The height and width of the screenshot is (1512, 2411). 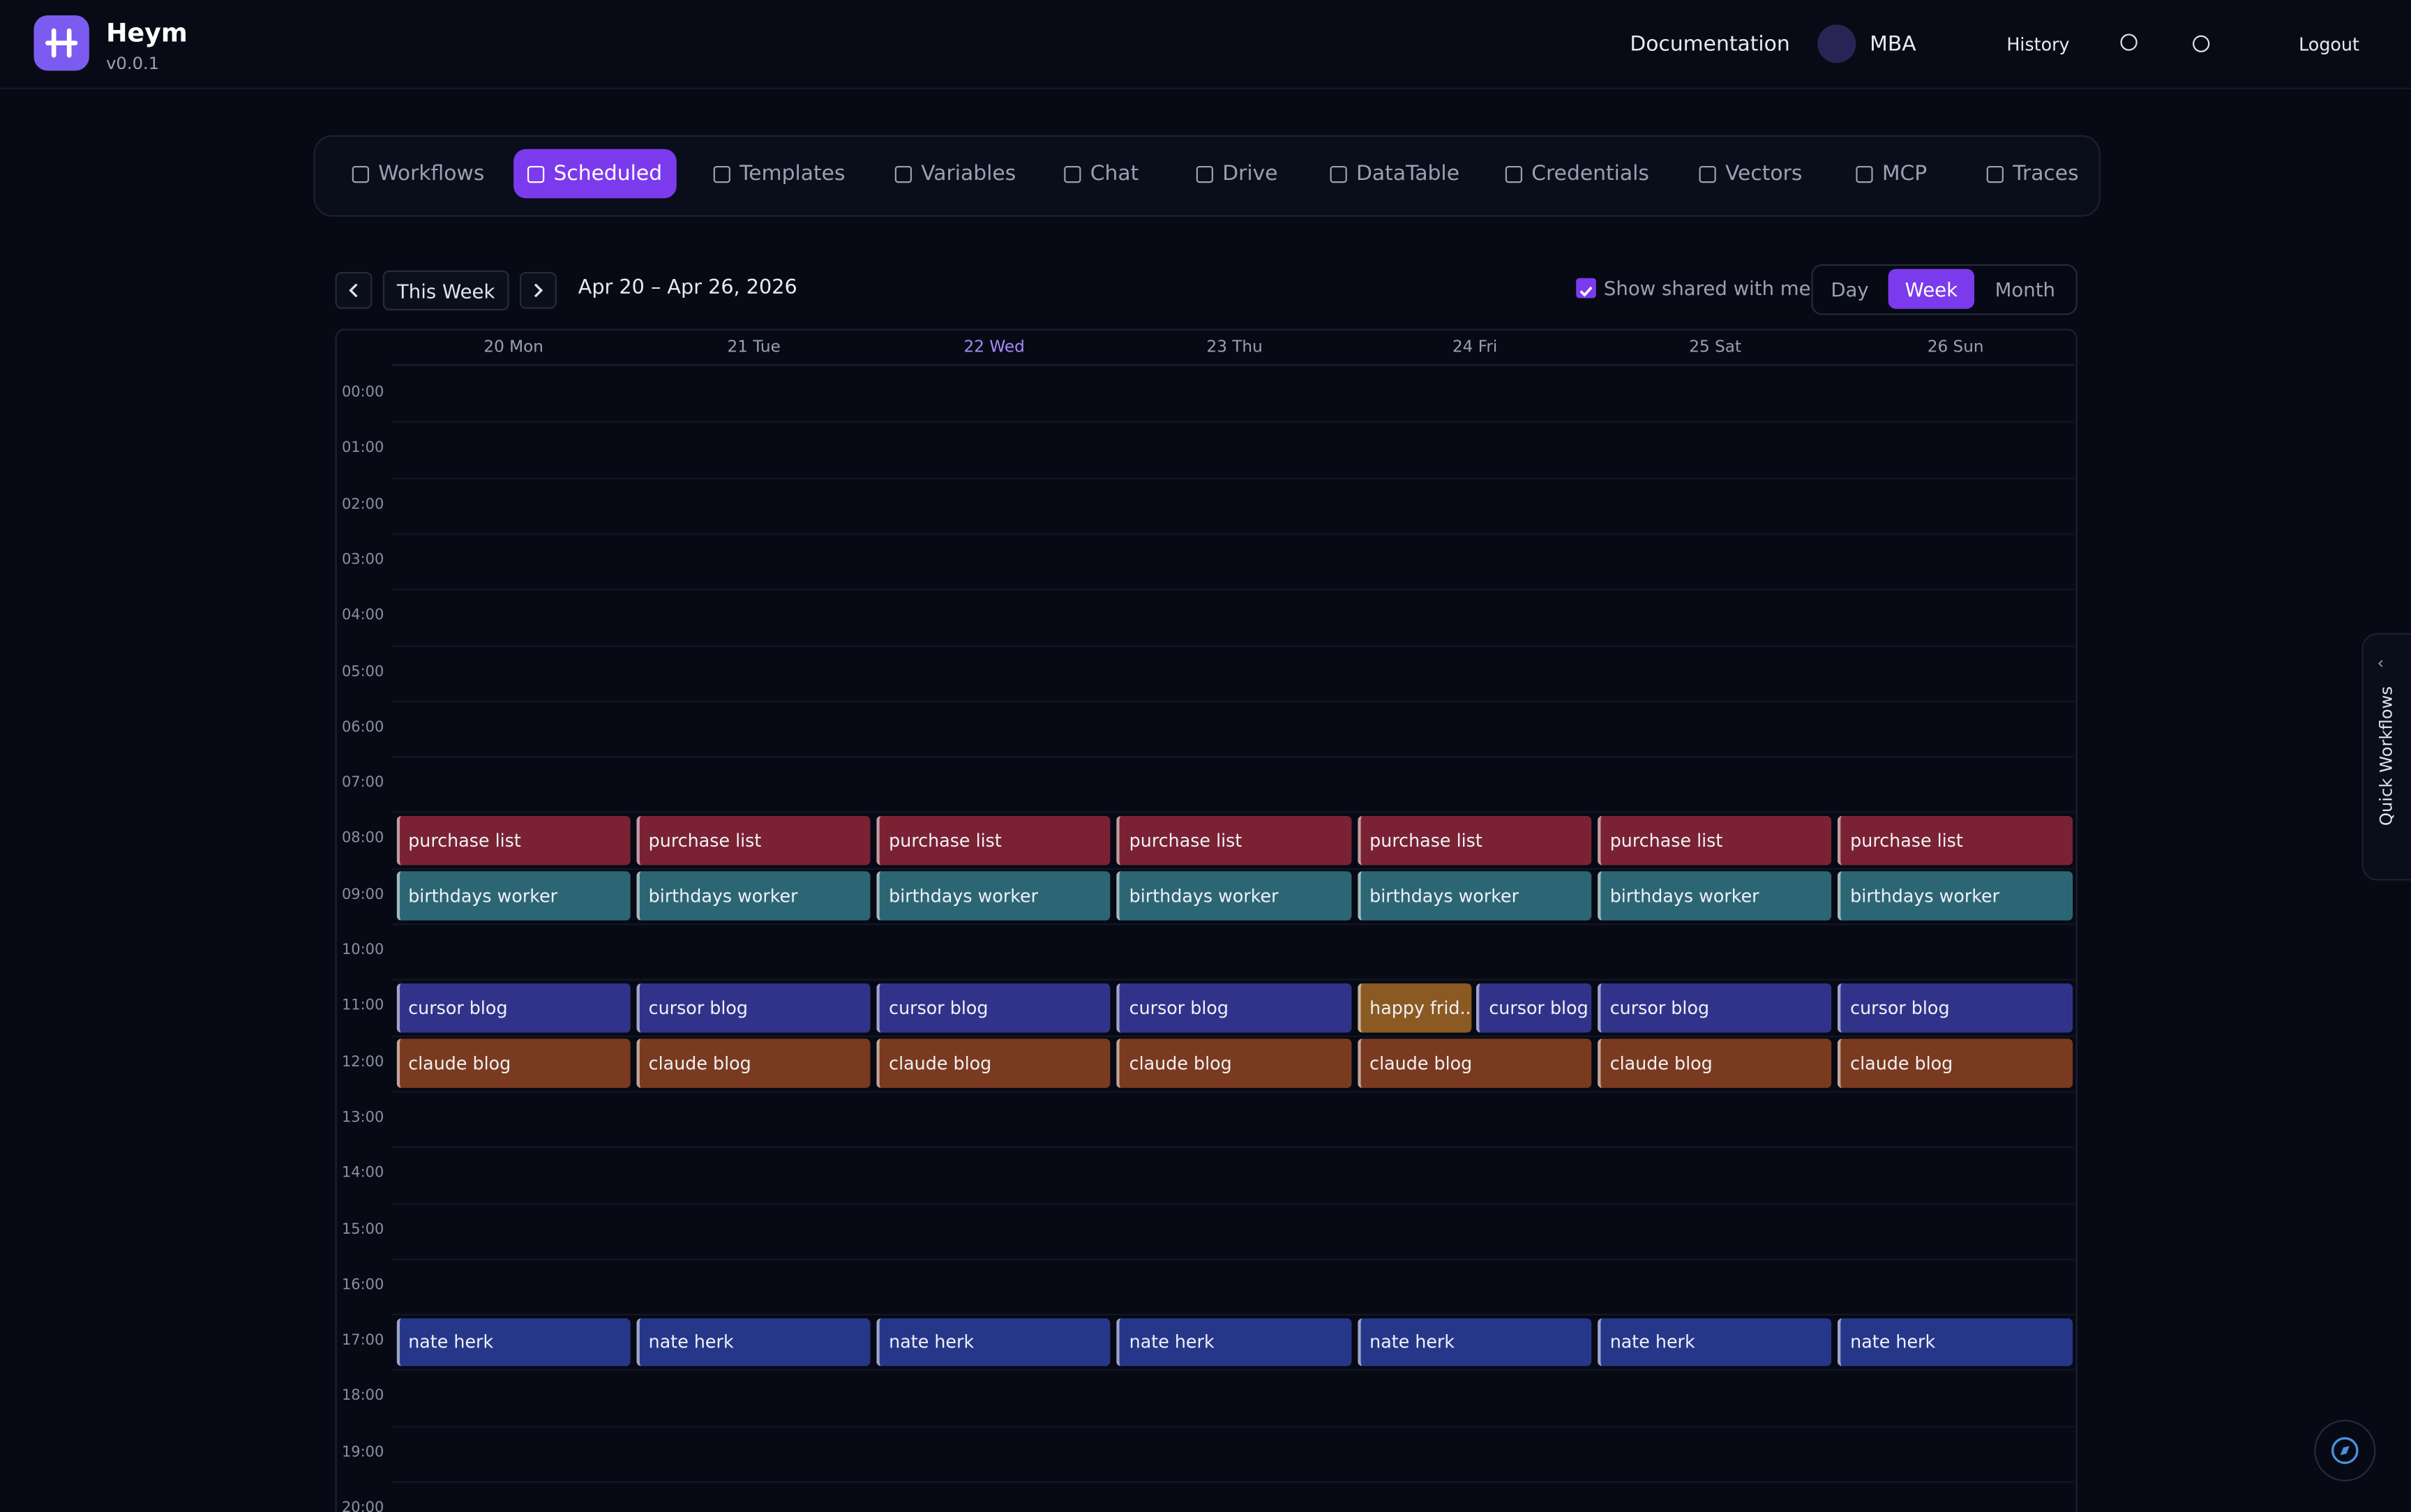 I want to click on view-button: Month, so click(x=2025, y=289).